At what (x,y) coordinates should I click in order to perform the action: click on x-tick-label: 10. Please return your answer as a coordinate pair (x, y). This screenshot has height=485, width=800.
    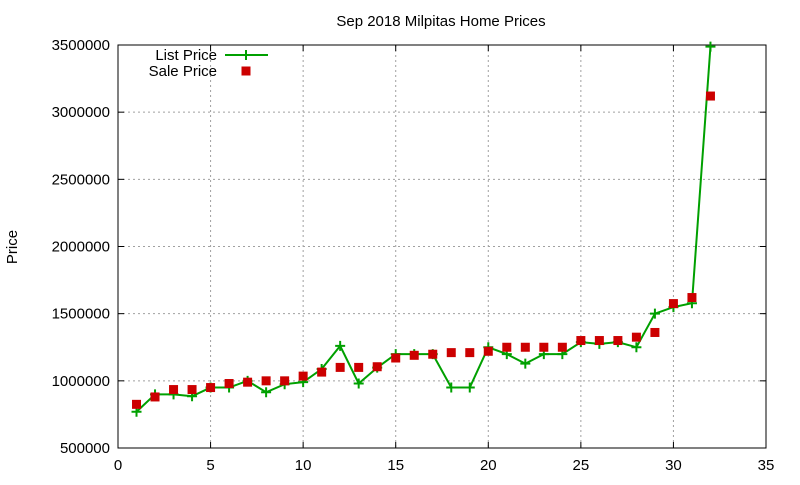
    Looking at the image, I should click on (303, 465).